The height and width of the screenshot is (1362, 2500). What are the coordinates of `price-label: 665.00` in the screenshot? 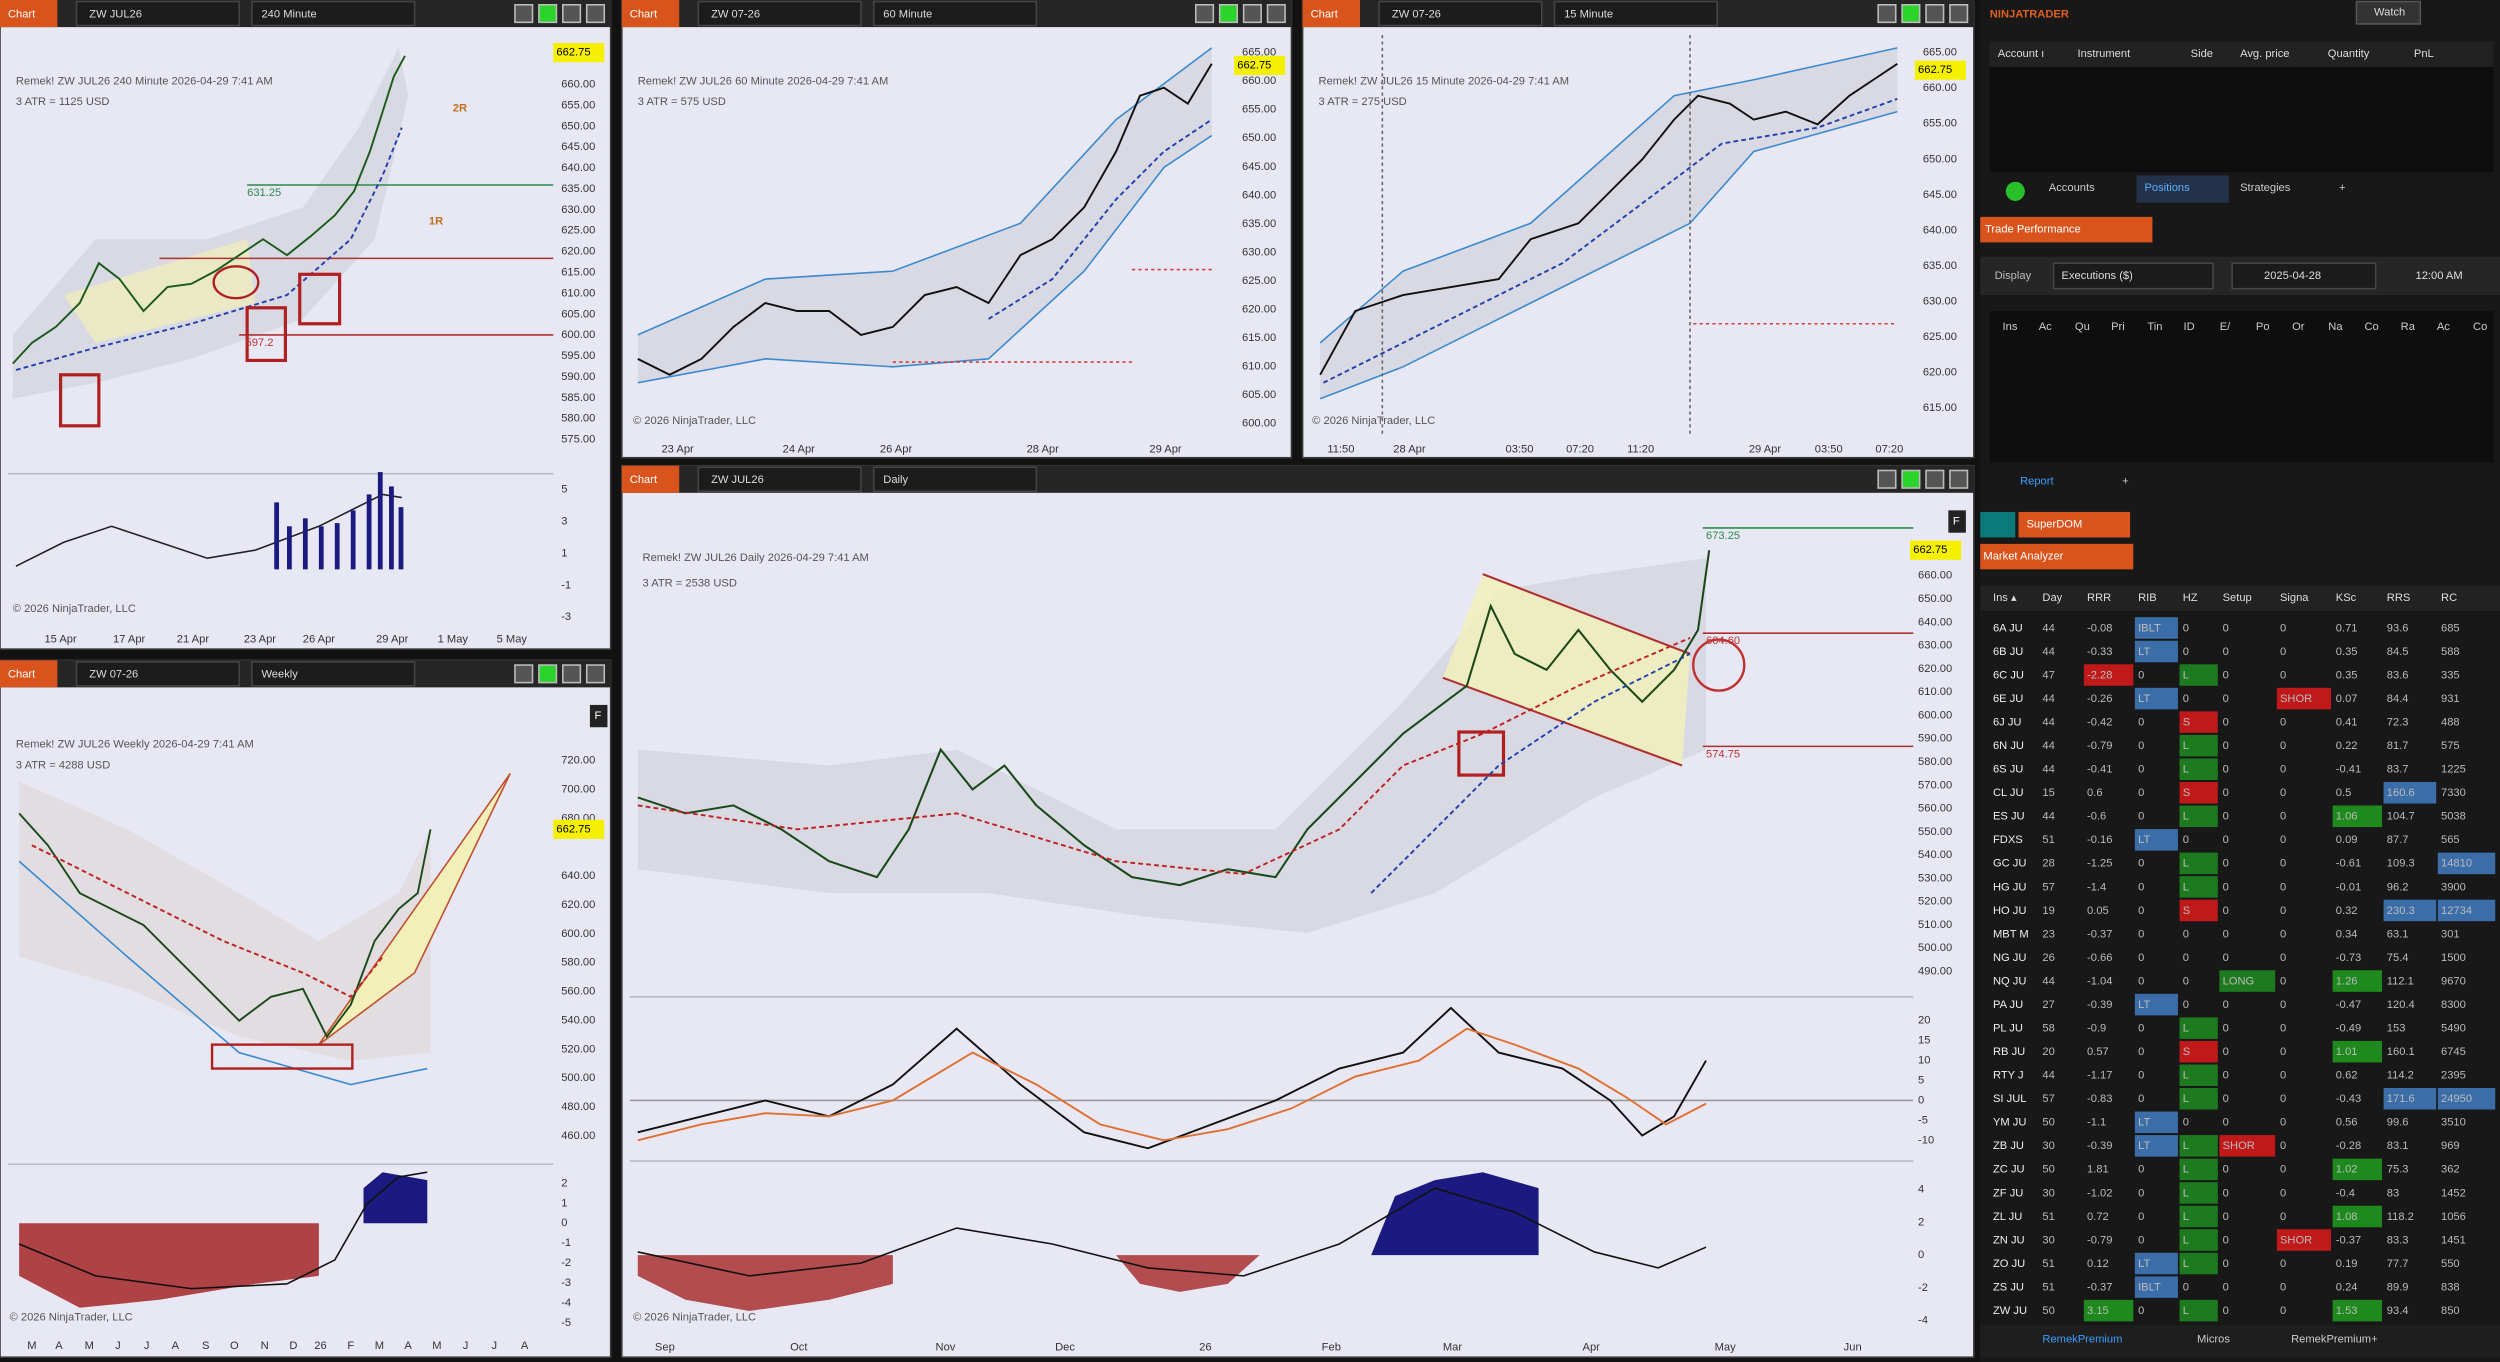 It's located at (1940, 53).